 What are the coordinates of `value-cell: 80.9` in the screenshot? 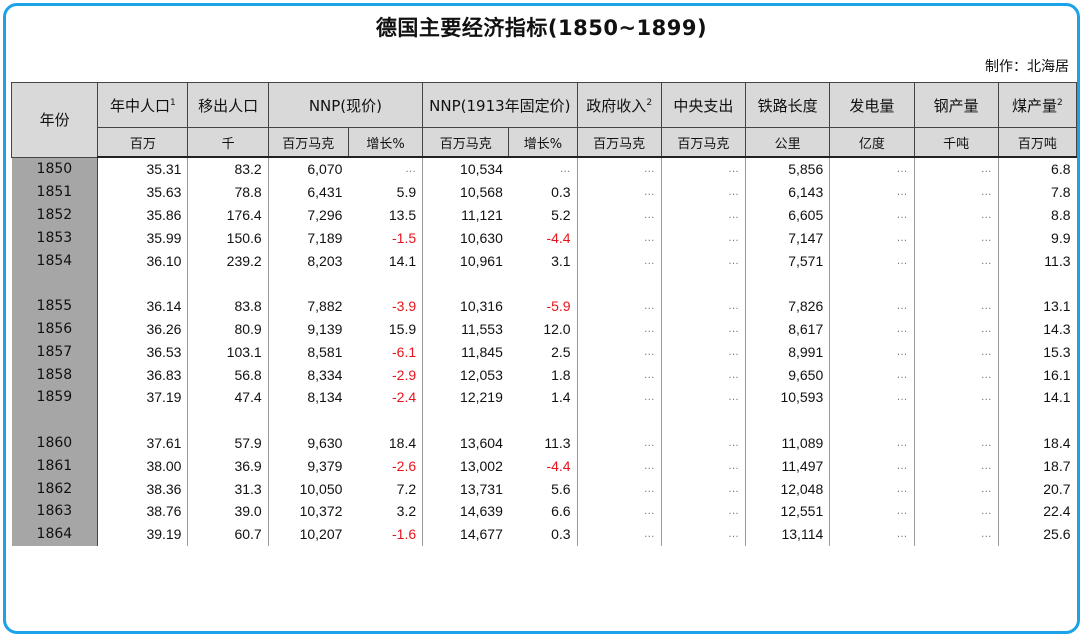 It's located at (228, 329).